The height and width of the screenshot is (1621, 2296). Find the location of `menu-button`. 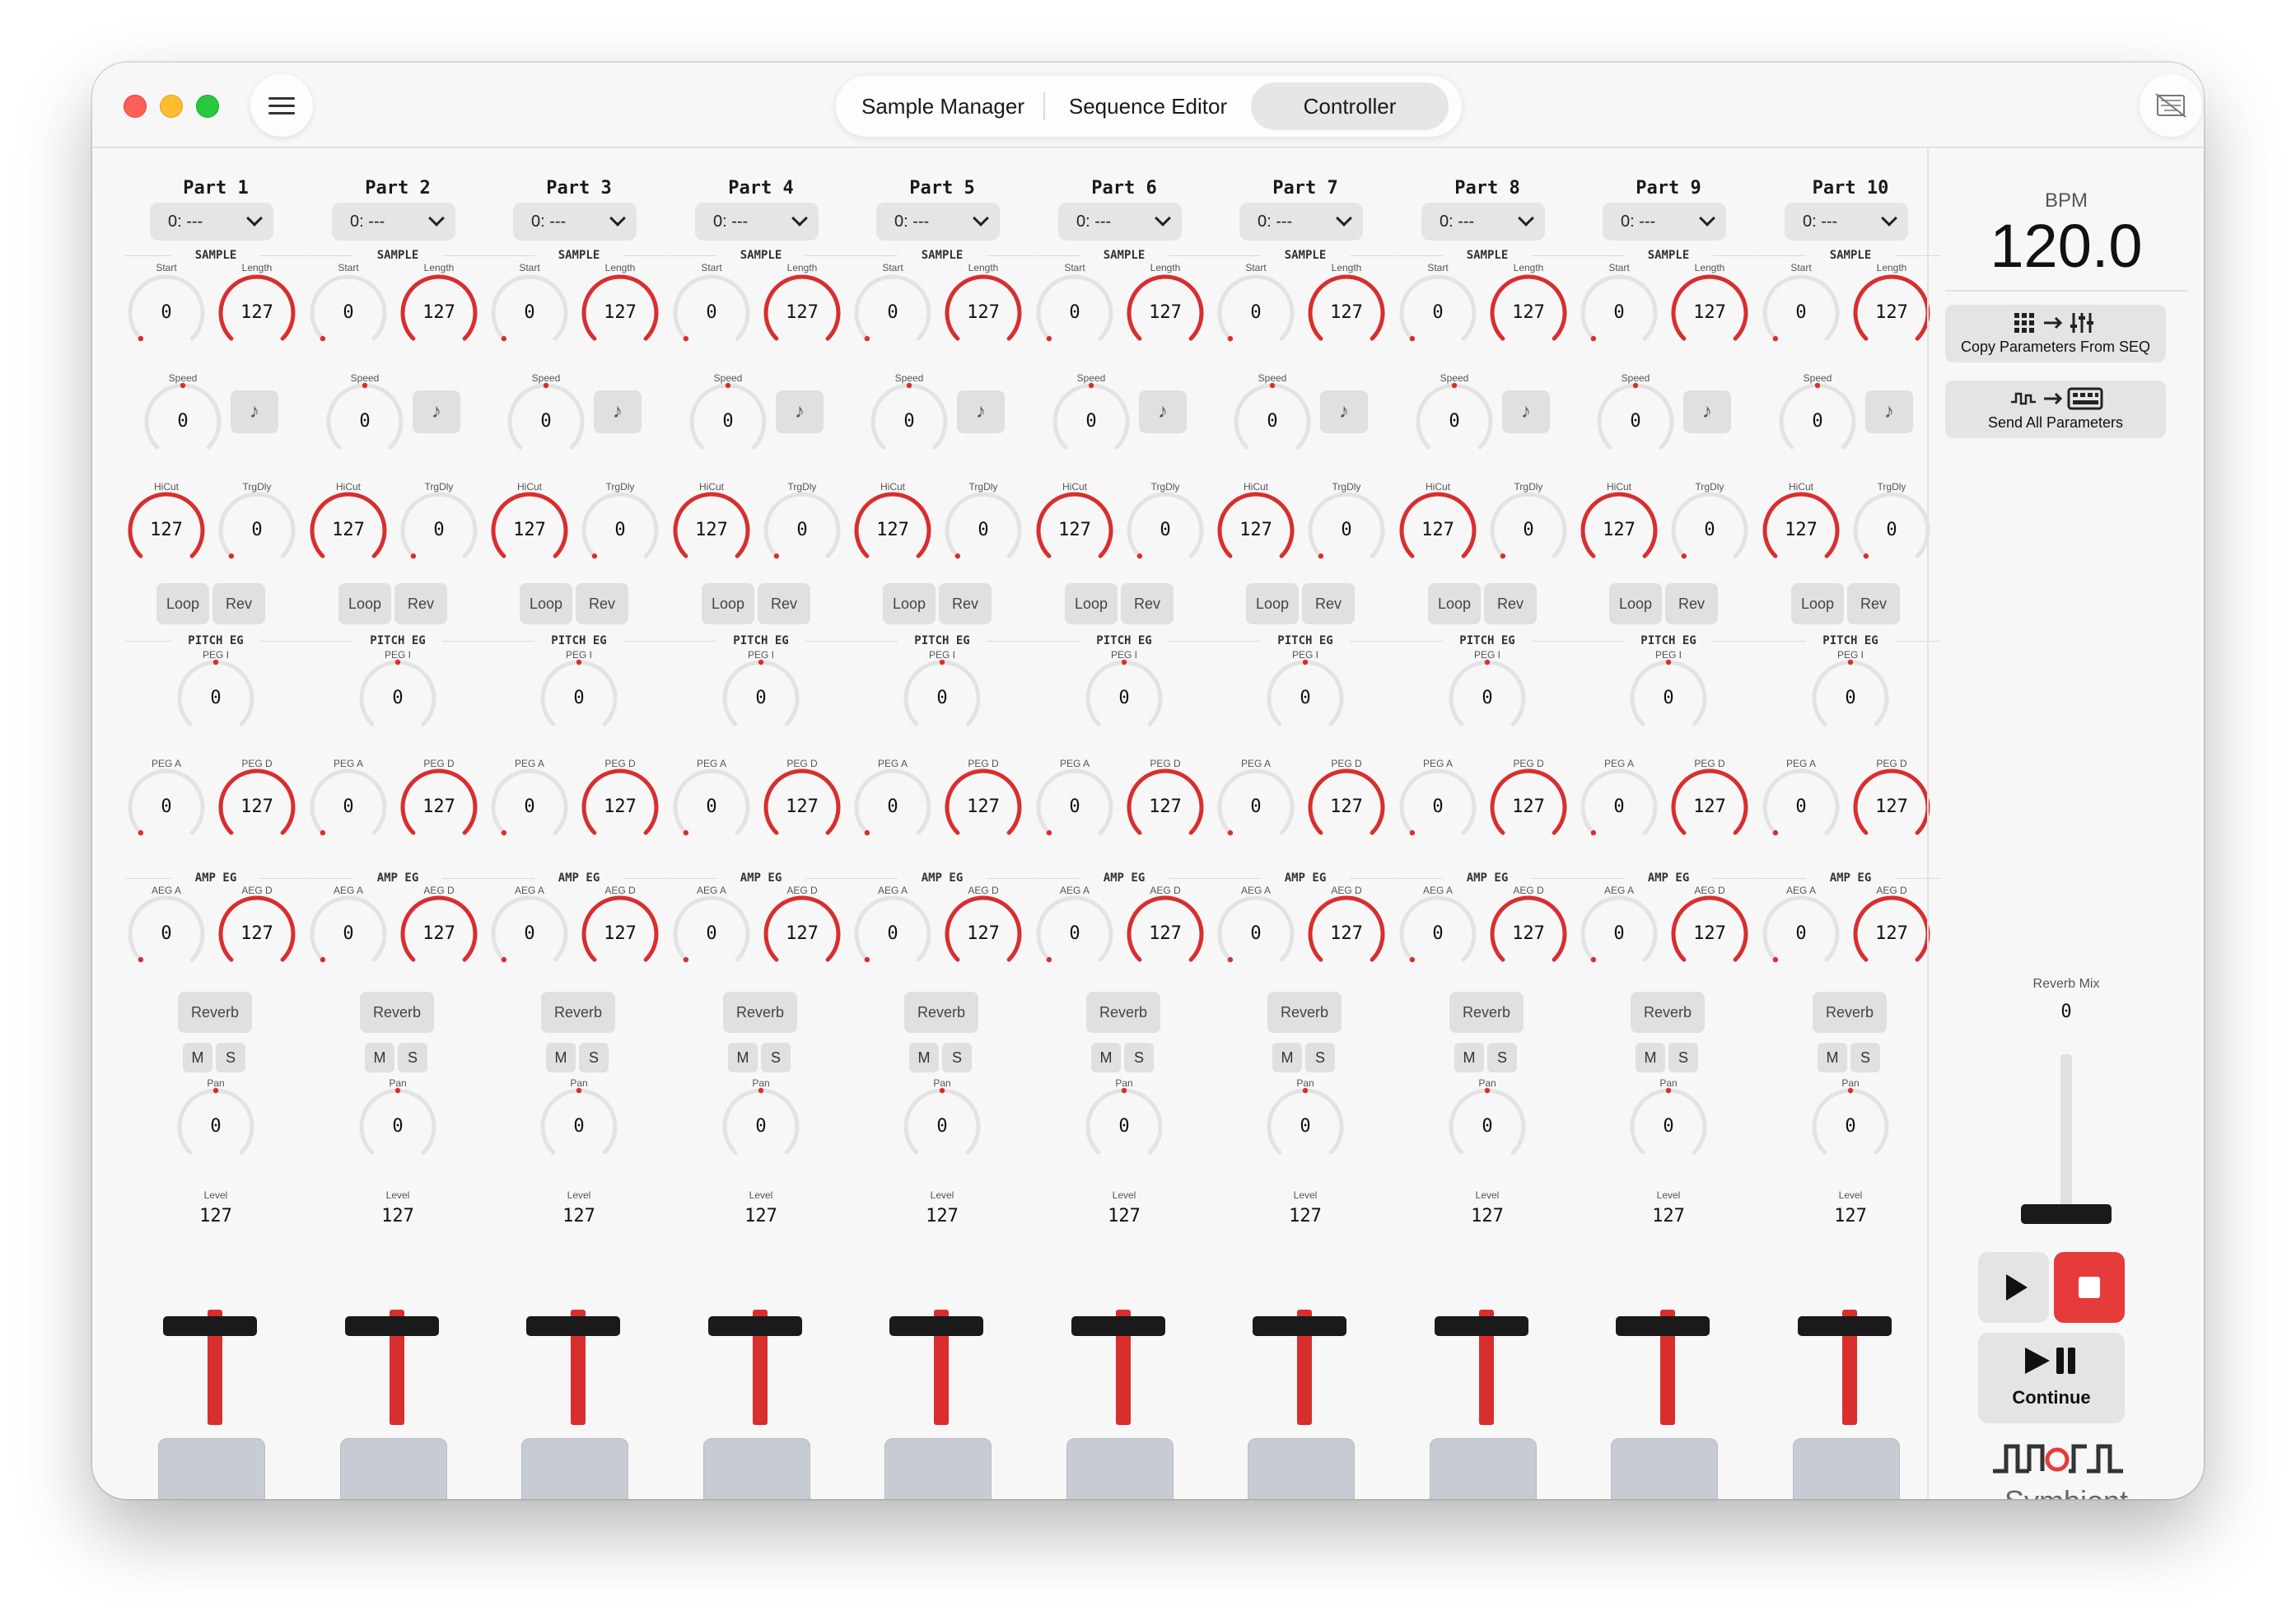

menu-button is located at coordinates (281, 105).